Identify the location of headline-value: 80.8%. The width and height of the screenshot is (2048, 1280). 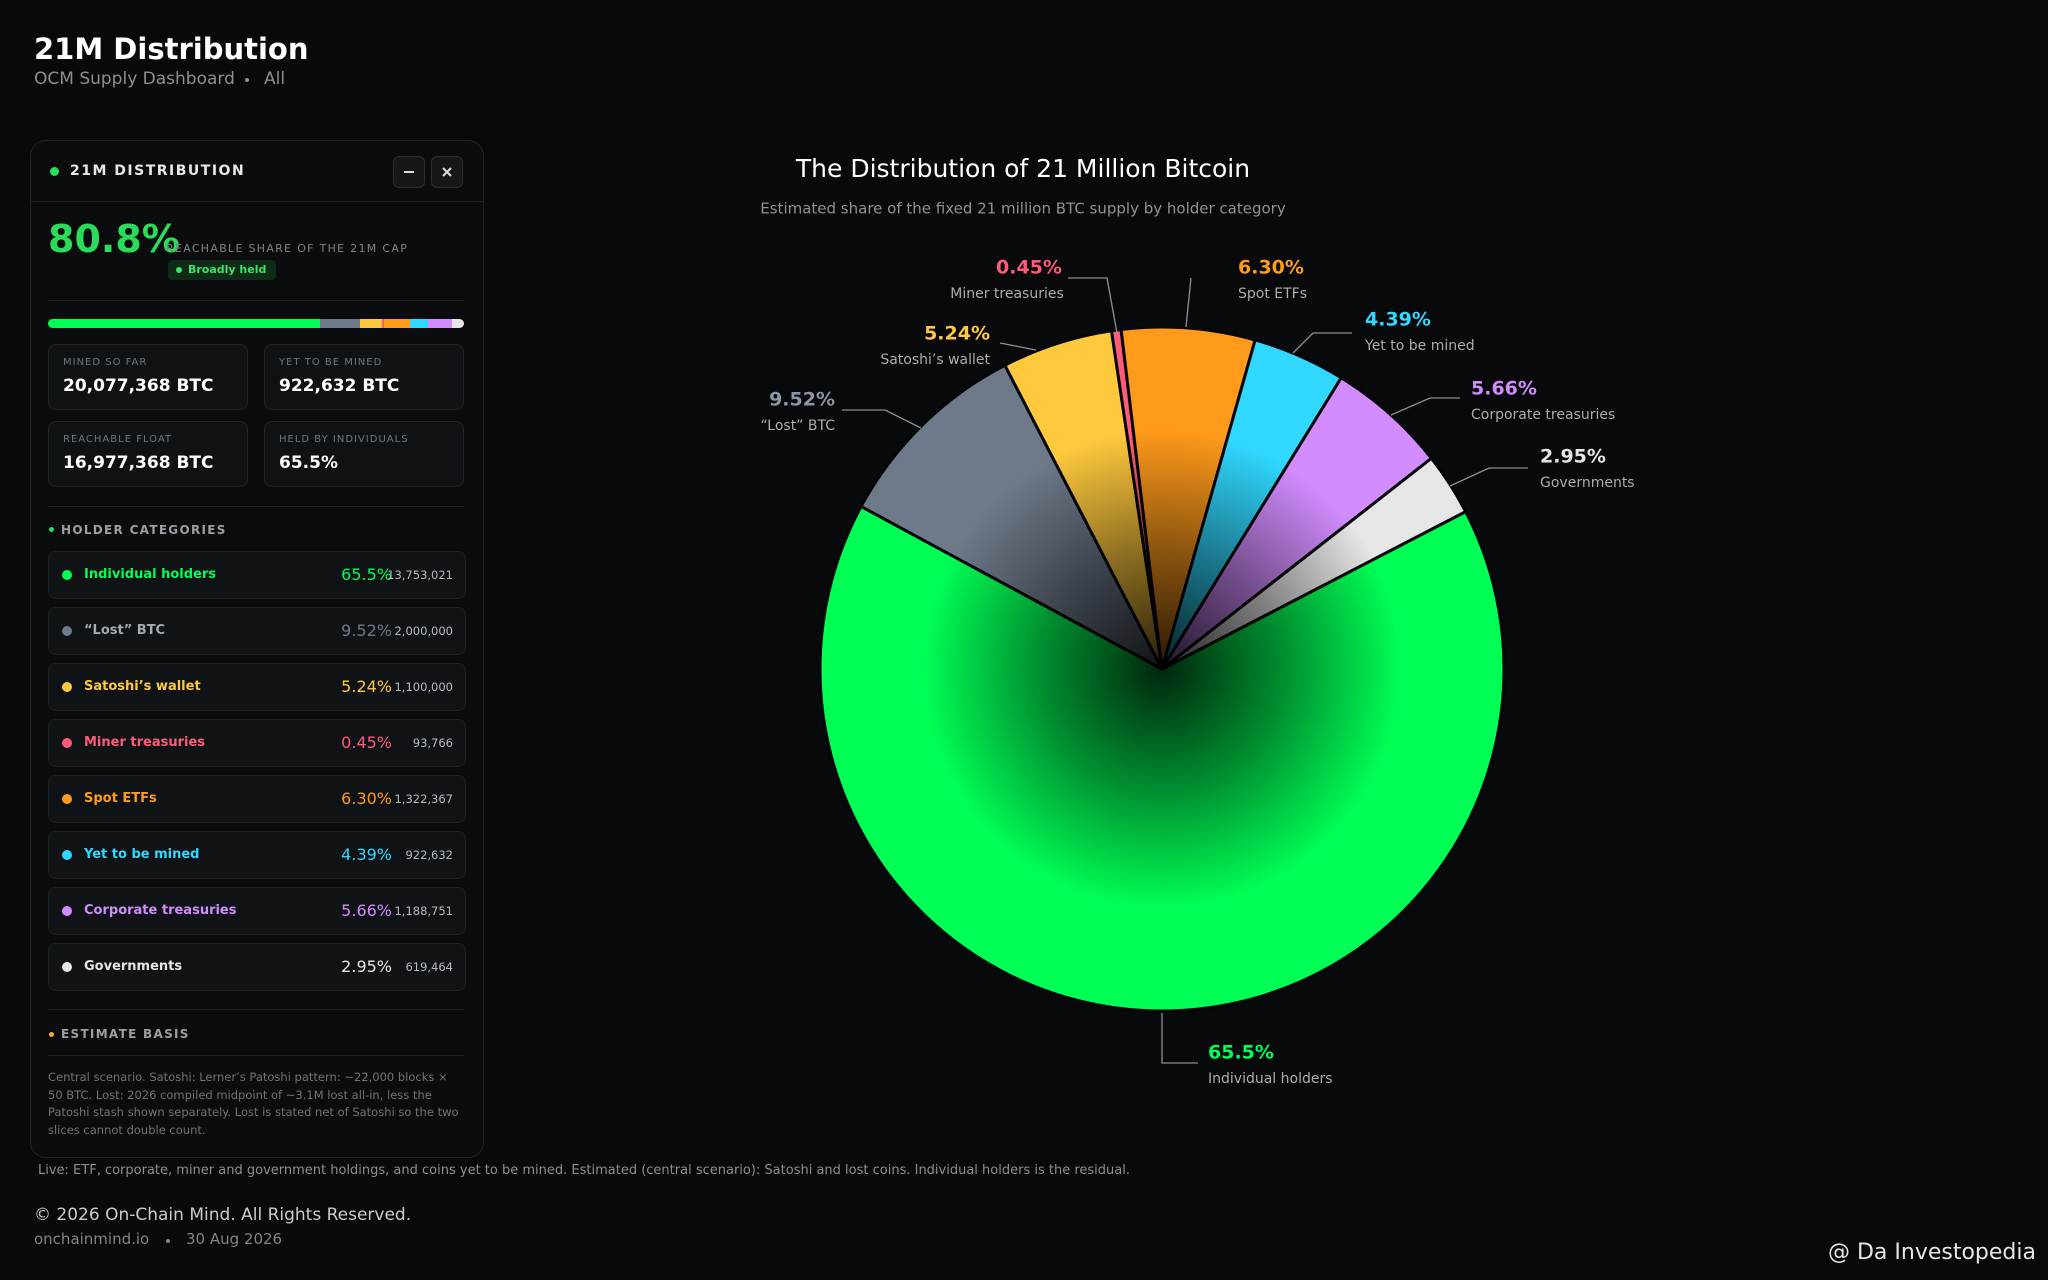
(114, 239).